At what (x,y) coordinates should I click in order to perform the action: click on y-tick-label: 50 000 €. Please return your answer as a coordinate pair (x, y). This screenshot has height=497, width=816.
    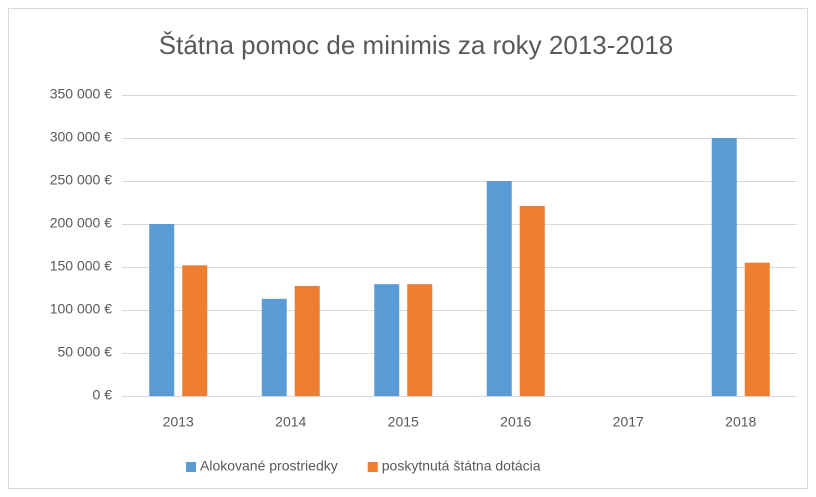
    Looking at the image, I should click on (85, 352).